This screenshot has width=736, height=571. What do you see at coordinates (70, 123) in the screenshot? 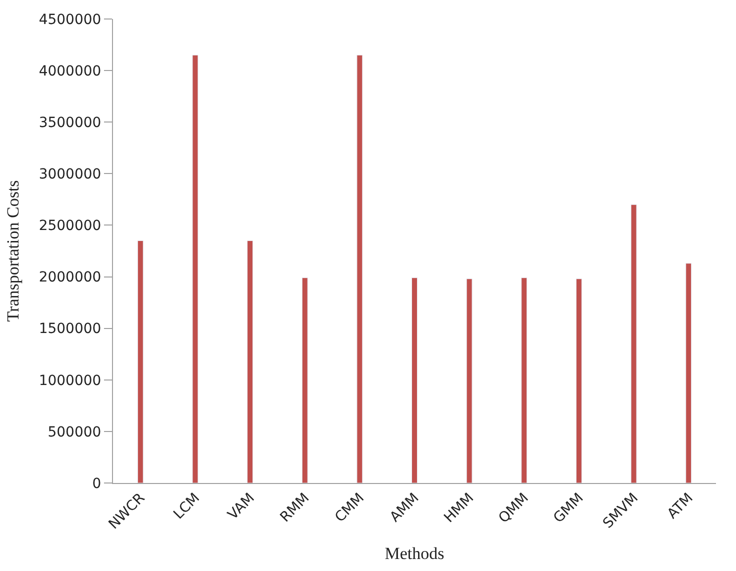
I see `y-tick-label: 3500000` at bounding box center [70, 123].